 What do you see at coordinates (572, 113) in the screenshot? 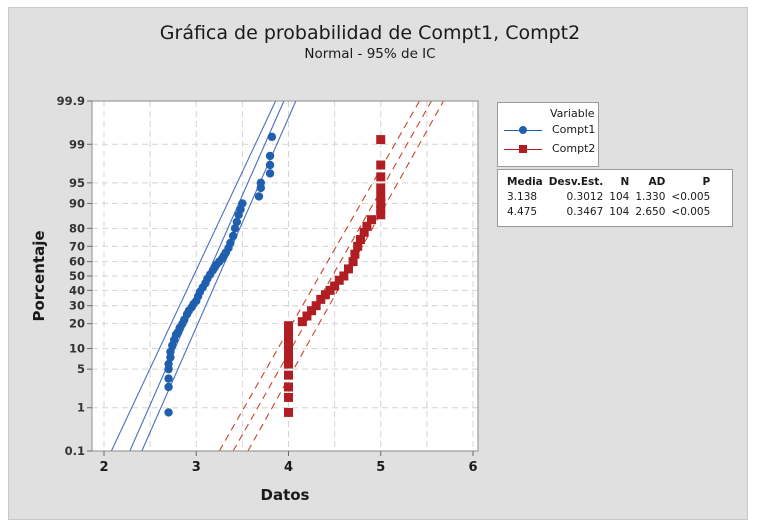
I see `legend-title: Variable` at bounding box center [572, 113].